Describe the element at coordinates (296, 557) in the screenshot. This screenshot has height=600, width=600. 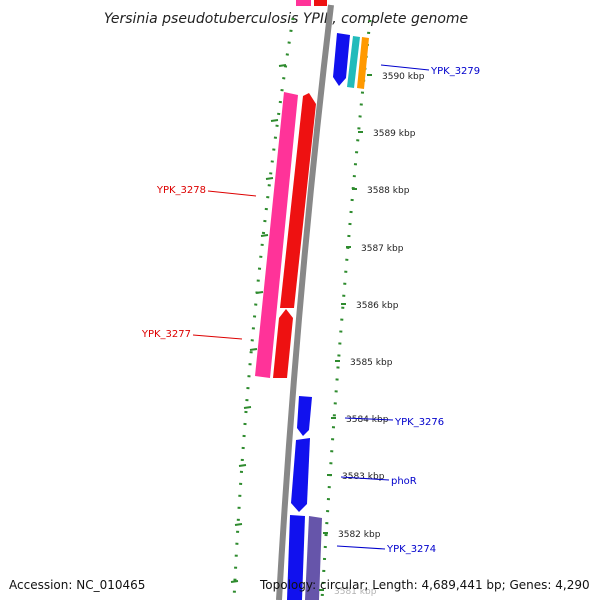
I see `gene-feature-ypk3274` at that location.